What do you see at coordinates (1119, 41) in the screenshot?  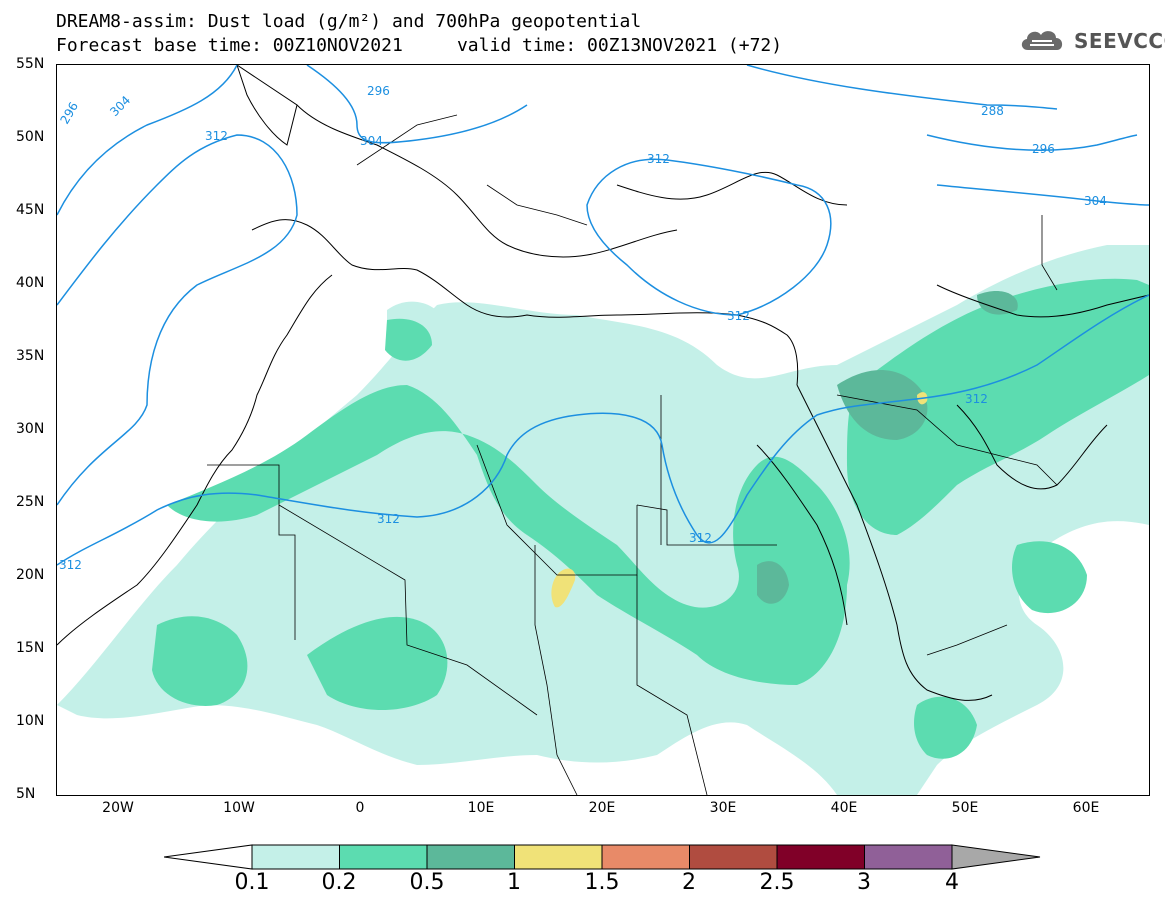 I see `logo-text: SEEVCCC` at bounding box center [1119, 41].